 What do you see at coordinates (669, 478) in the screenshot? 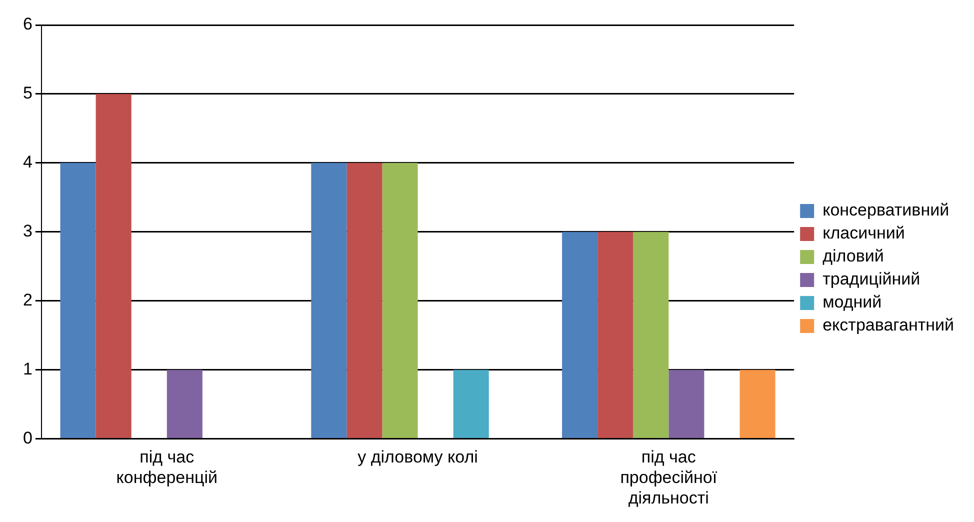
I see `x-tick-label: під час професійної діяльності` at bounding box center [669, 478].